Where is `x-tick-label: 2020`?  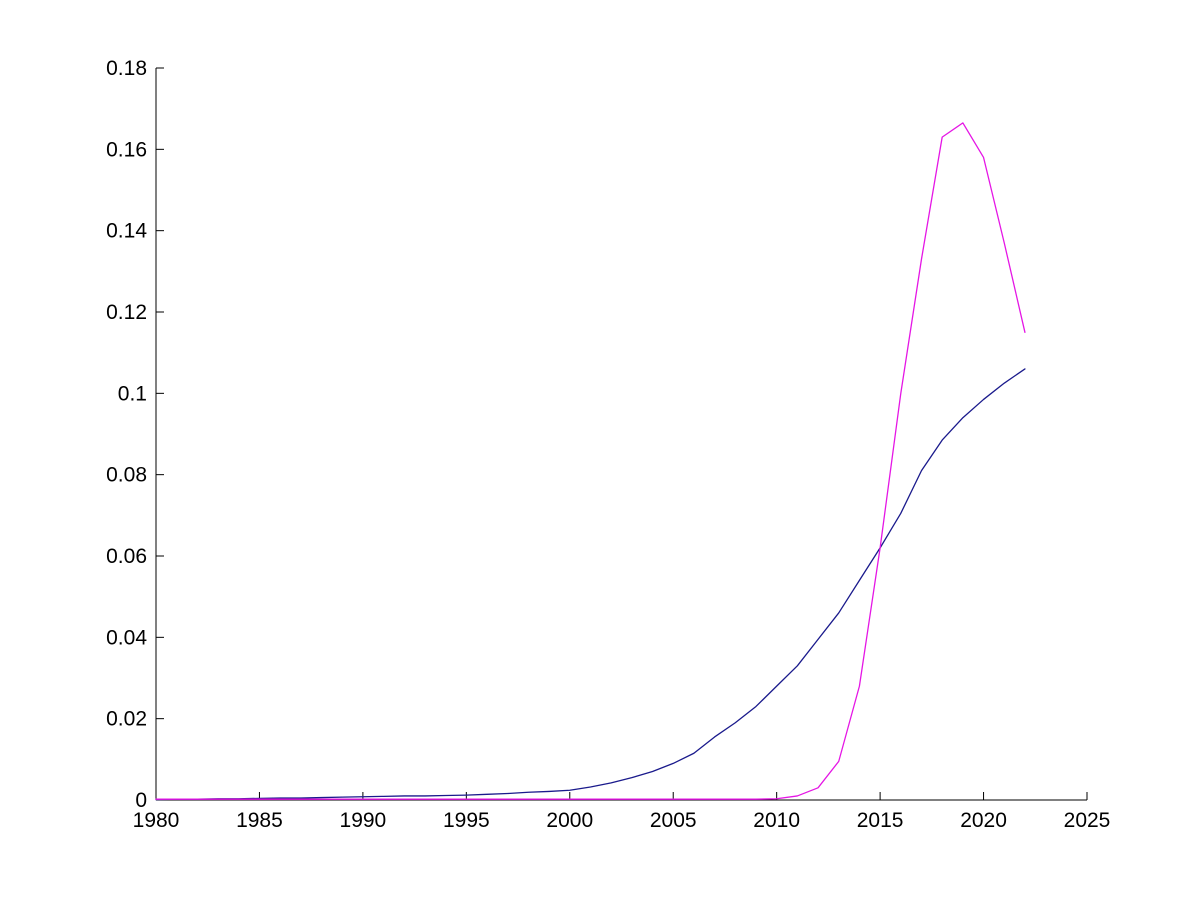
x-tick-label: 2020 is located at coordinates (983, 820).